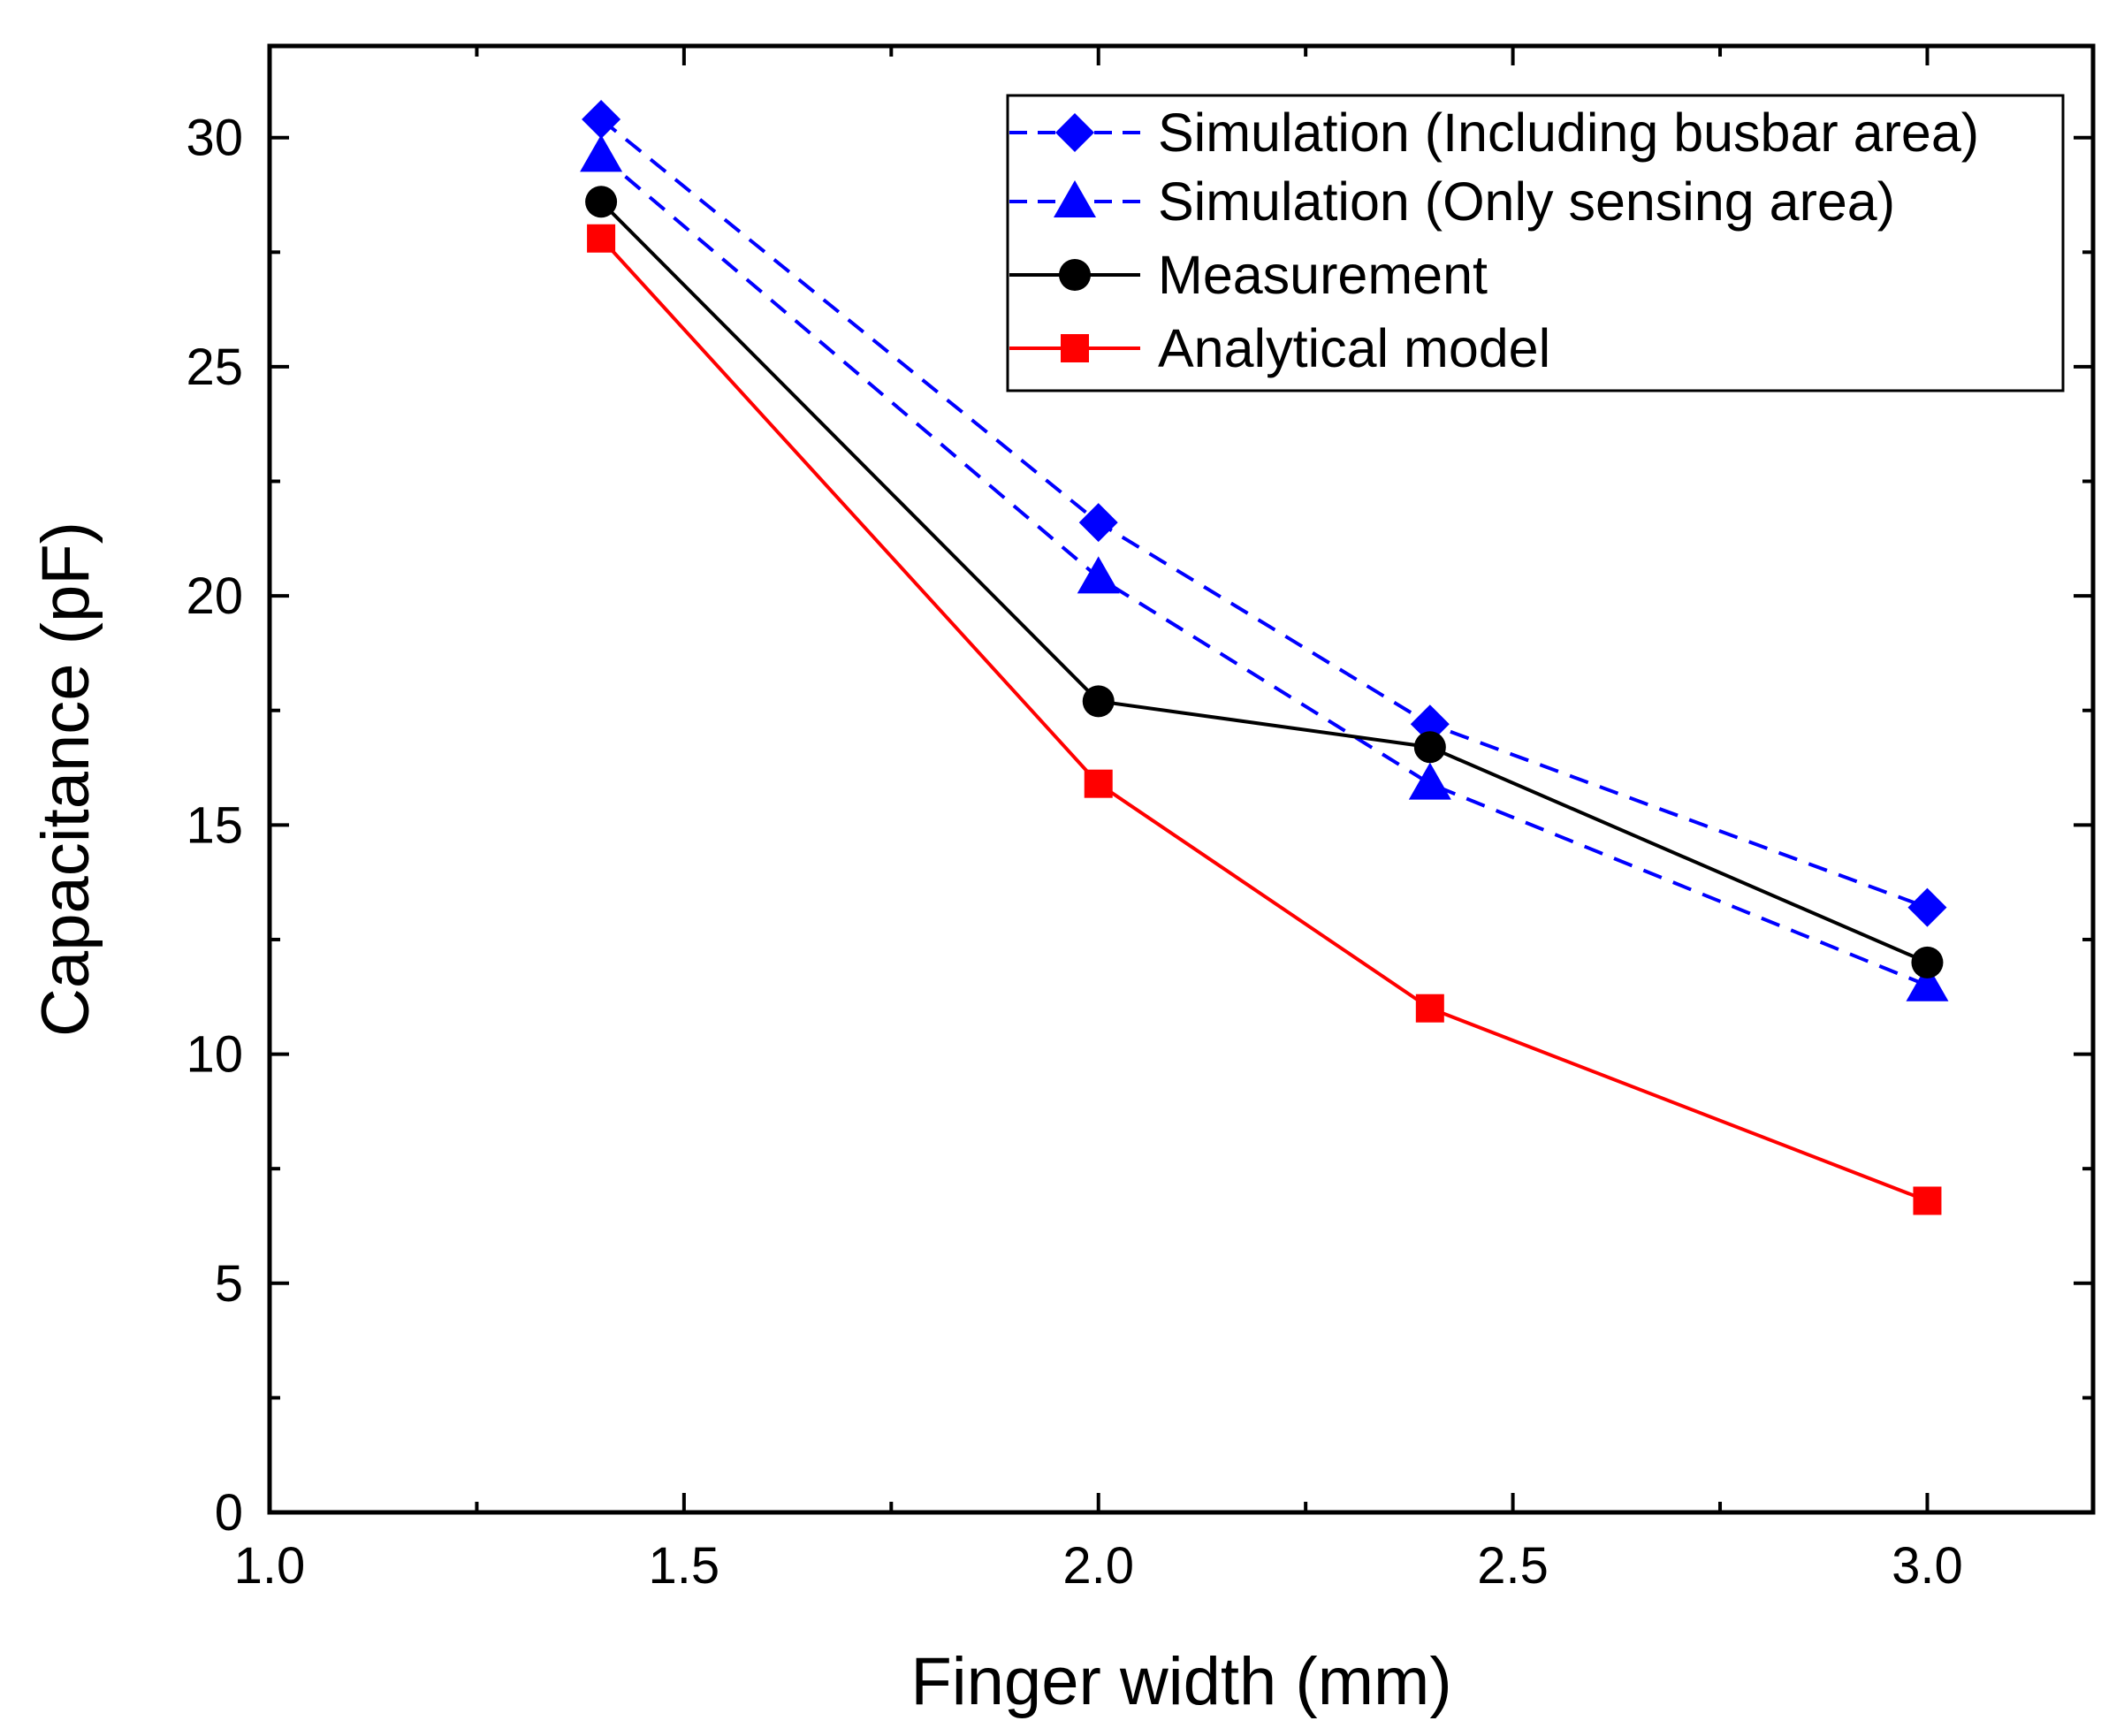 This screenshot has height=1736, width=2124. Describe the element at coordinates (1098, 1566) in the screenshot. I see `x-tick-label: 2.0` at that location.